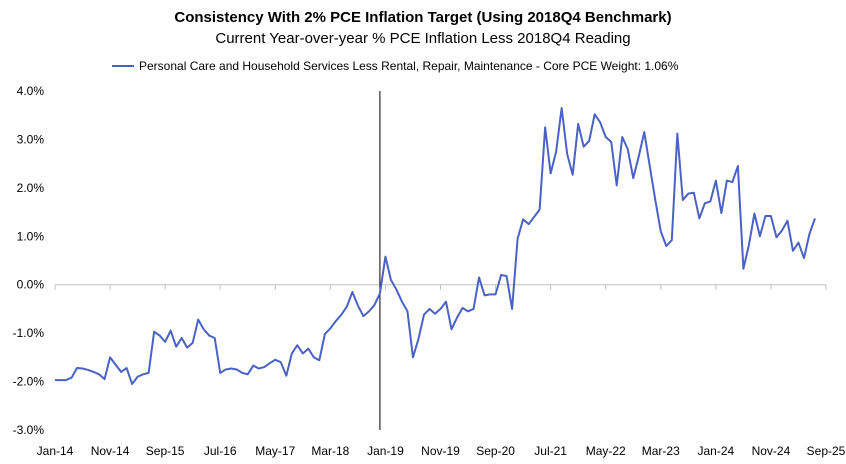  I want to click on x-tick-label: Nov-19, so click(440, 451).